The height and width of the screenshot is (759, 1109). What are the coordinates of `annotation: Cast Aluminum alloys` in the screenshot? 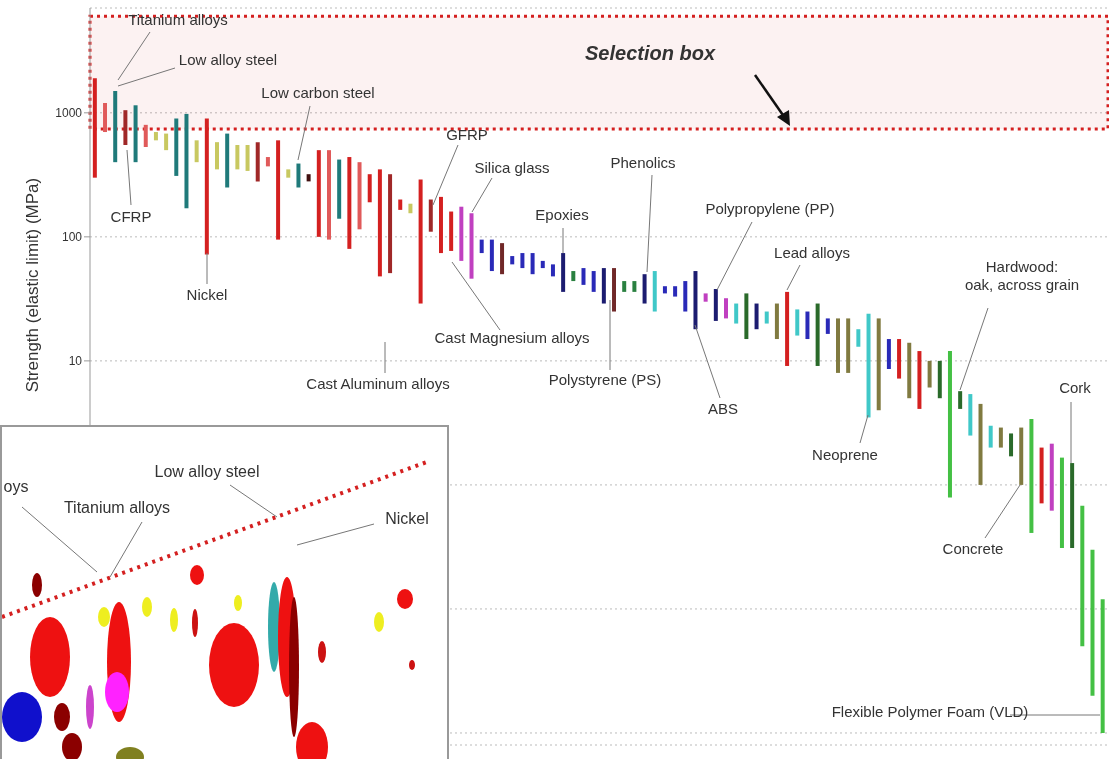 It's located at (378, 383).